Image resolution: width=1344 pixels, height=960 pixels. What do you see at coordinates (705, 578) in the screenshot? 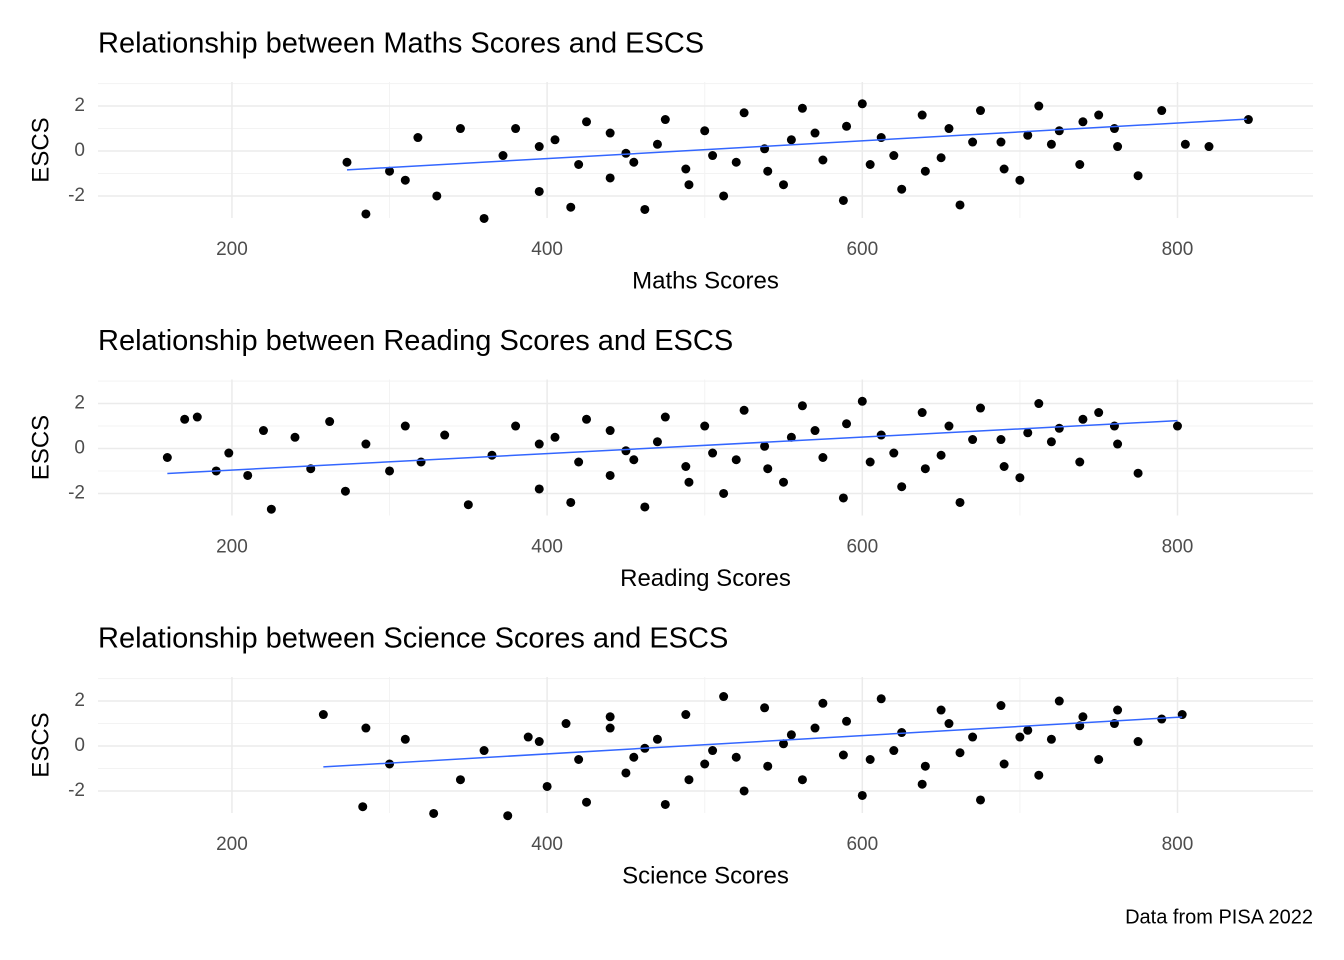
I see `x-axis-label: Reading Scores` at bounding box center [705, 578].